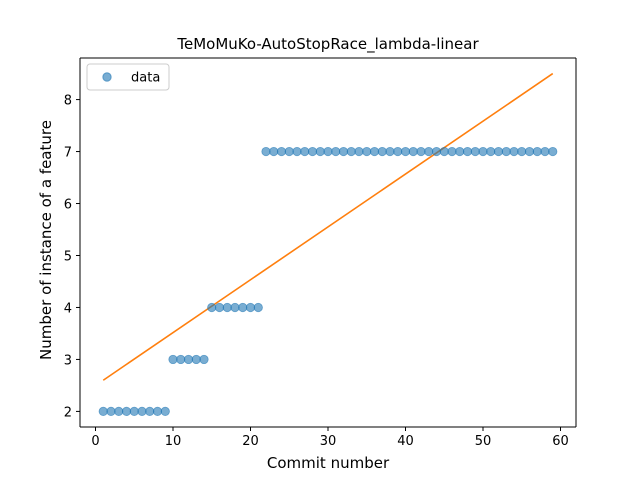 This screenshot has width=640, height=480. Describe the element at coordinates (68, 153) in the screenshot. I see `y-tick-label: 7` at that location.